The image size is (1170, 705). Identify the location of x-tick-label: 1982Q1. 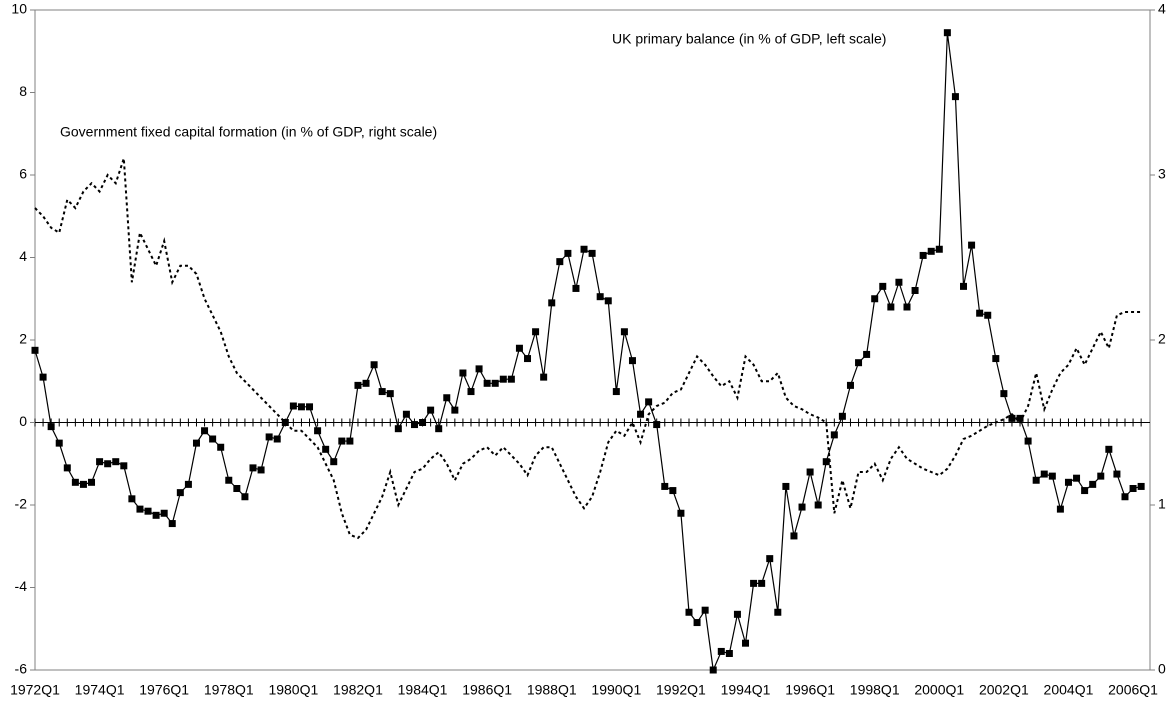
(358, 690).